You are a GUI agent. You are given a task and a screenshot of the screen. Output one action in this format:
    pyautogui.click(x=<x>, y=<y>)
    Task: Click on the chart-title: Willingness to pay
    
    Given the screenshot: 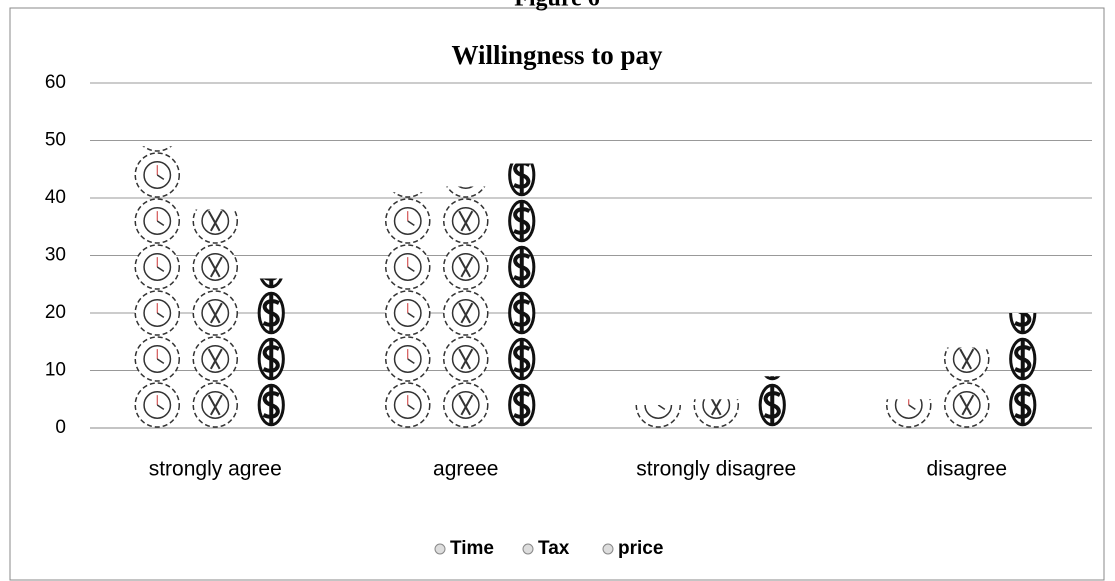 What is the action you would take?
    pyautogui.click(x=557, y=55)
    